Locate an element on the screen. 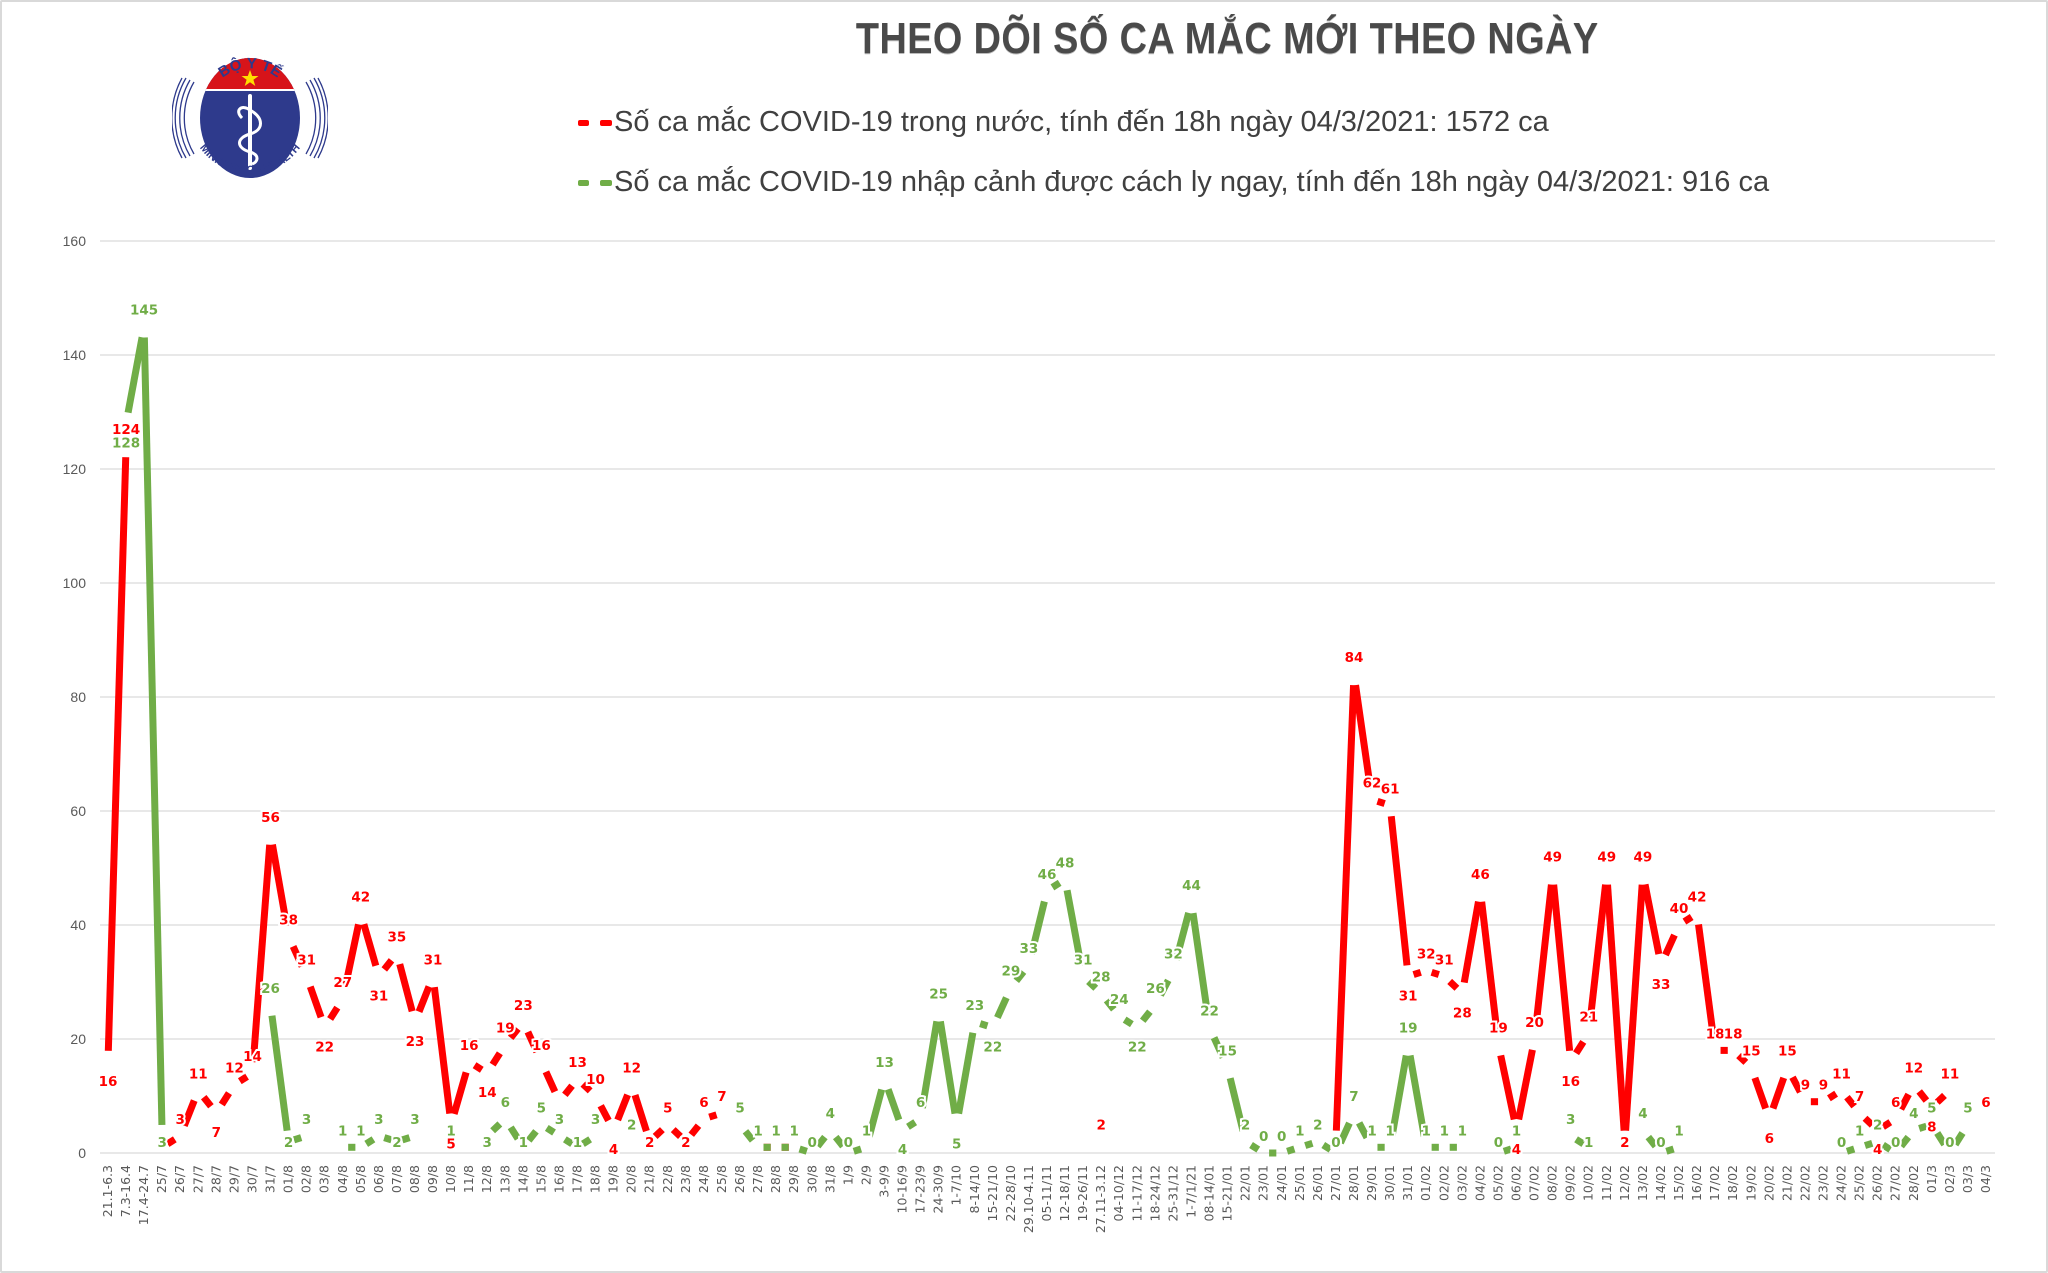  ministry-of-health-logo: BỘ Y TẾ MINISTRY OF HEALTH is located at coordinates (250, 112).